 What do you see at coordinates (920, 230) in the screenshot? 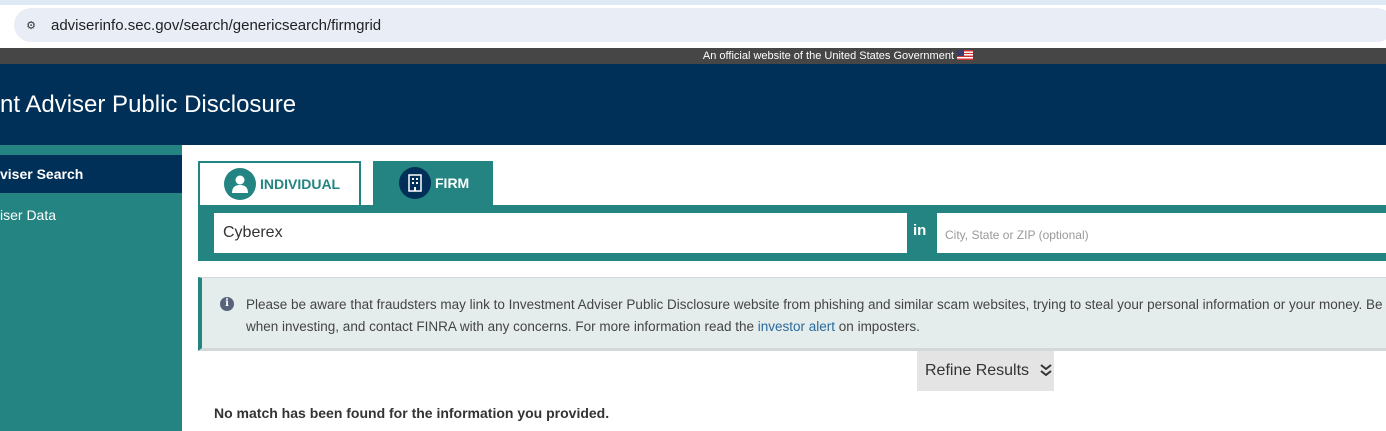
I see `in-label: in` at bounding box center [920, 230].